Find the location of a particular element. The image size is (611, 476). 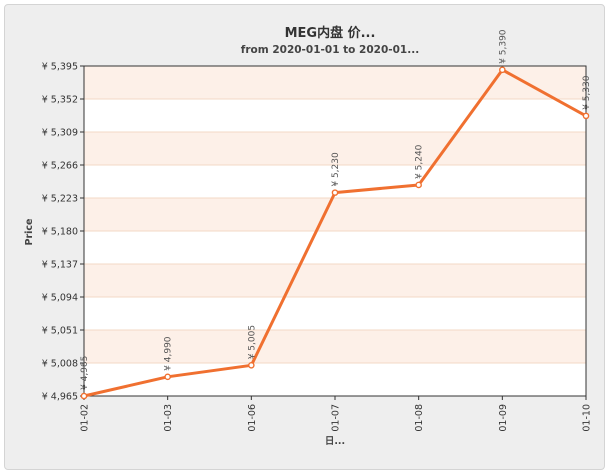

y-tick-label: ¥ 5,223 is located at coordinates (60, 199).